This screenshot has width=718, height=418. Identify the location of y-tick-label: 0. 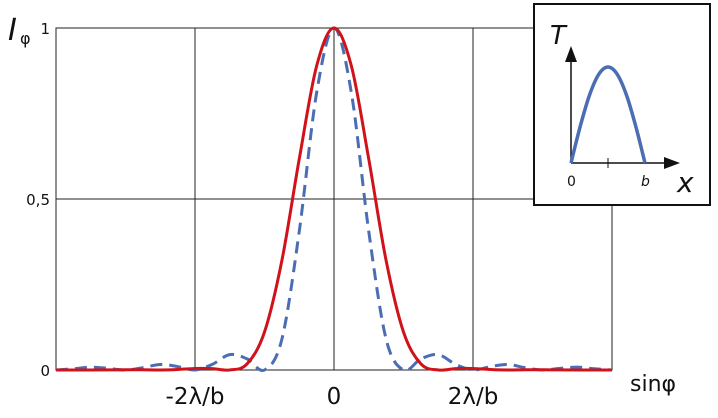
(45, 371).